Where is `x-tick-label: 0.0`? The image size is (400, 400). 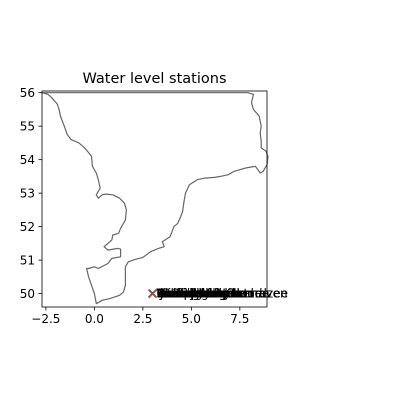
x-tick-label: 0.0 is located at coordinates (94, 319).